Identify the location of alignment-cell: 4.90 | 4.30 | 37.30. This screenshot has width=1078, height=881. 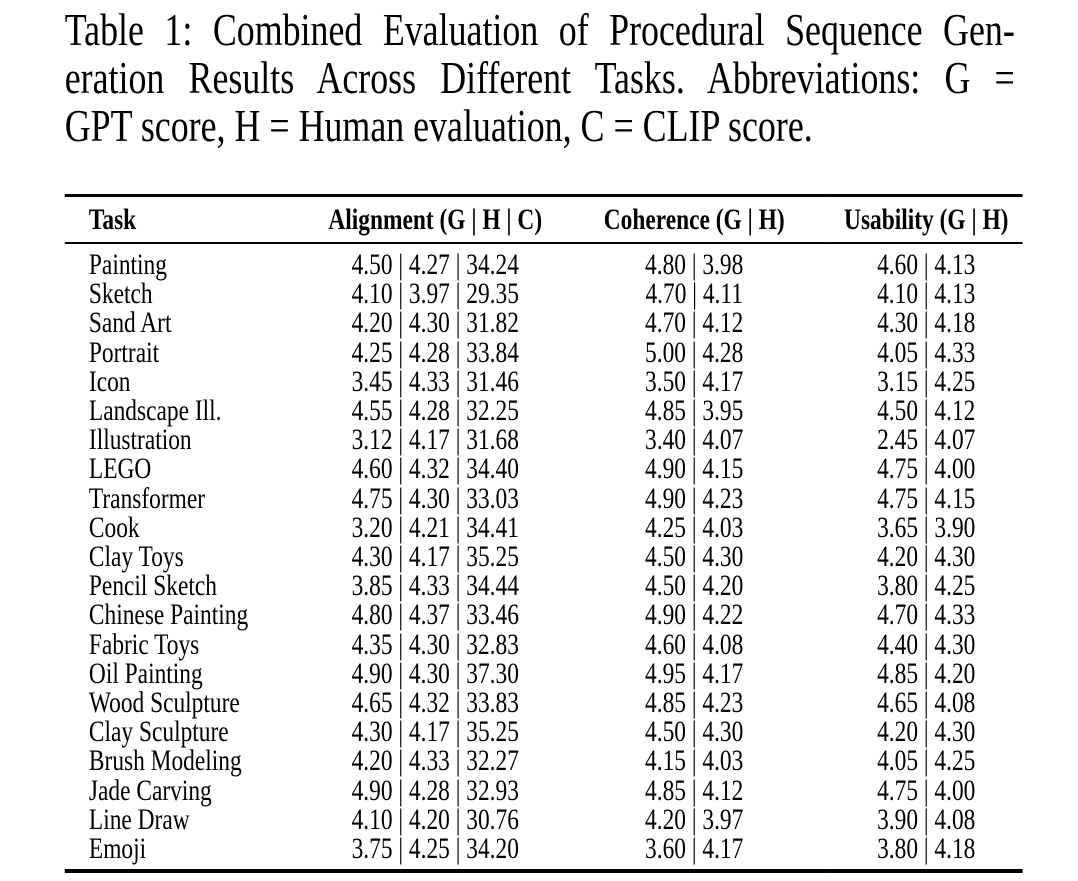
(435, 673).